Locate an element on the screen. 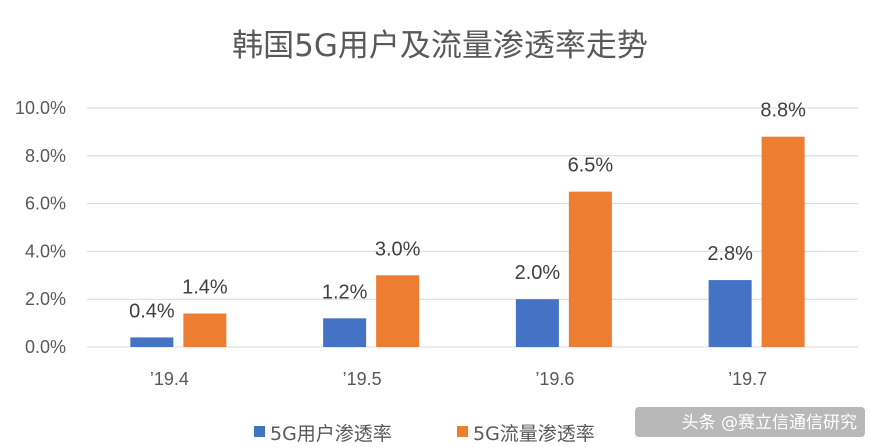  x-tick-label: ’19.4 is located at coordinates (169, 379).